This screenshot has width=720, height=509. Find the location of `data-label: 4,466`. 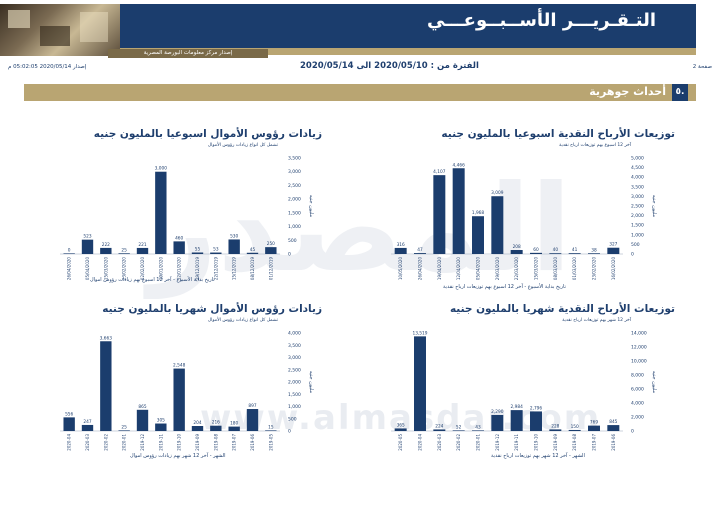

data-label: 4,466 is located at coordinates (459, 165).